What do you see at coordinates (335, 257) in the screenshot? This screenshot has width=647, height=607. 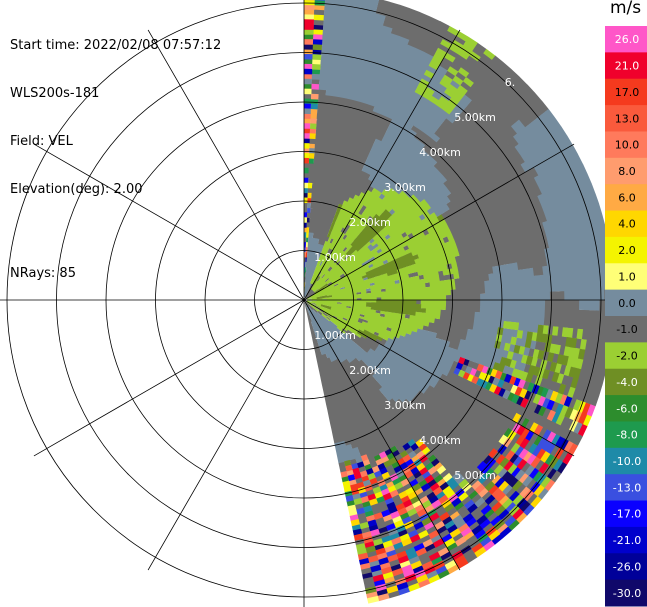 I see `range-label-ne-1: 1.00km` at bounding box center [335, 257].